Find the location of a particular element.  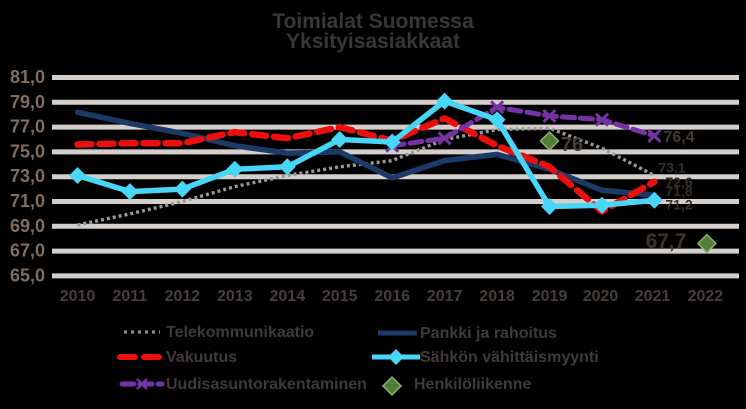

svg-text: 2016 is located at coordinates (392, 296).